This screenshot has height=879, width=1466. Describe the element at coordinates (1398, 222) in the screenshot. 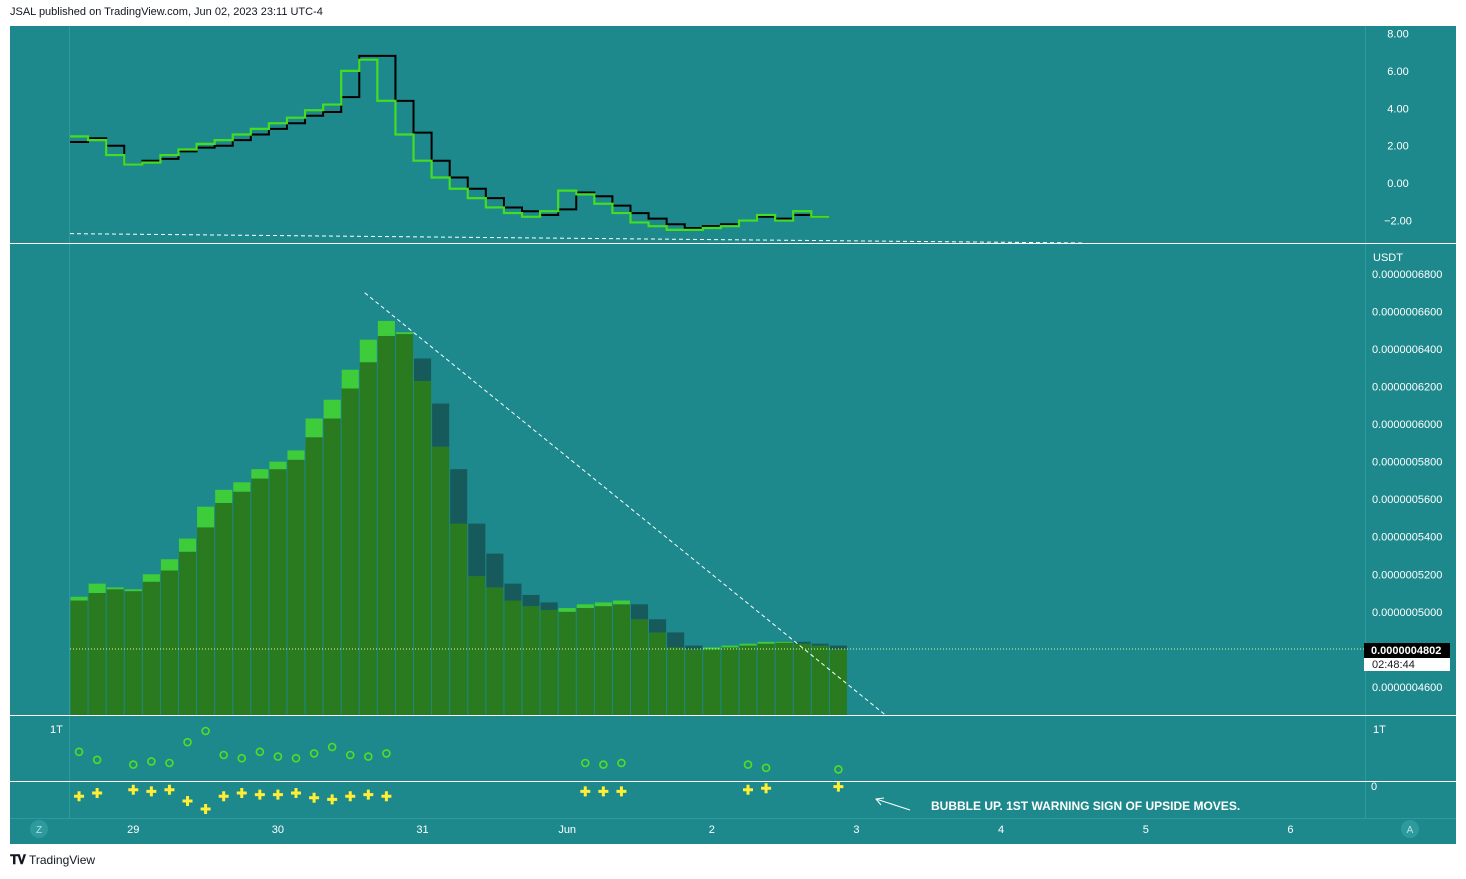

I see `osc-tick-label: −2.00` at that location.